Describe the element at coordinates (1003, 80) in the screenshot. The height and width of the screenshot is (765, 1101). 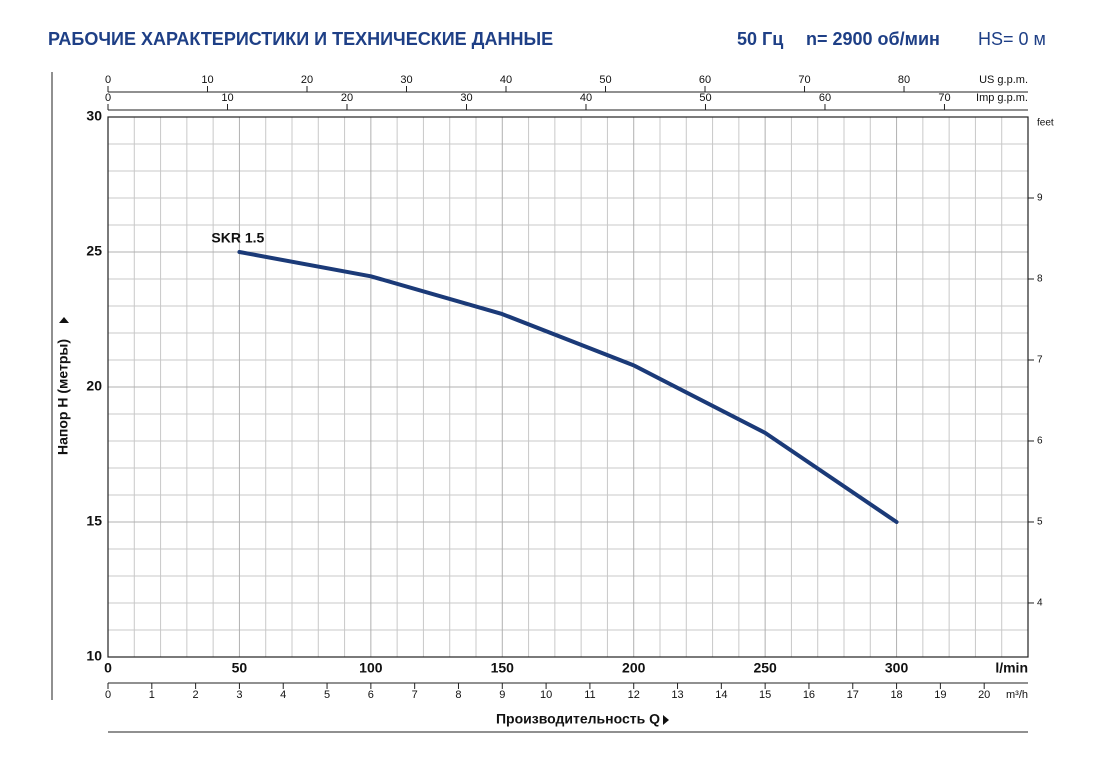
I see `x-extra-axis-label: US g.p.m.` at that location.